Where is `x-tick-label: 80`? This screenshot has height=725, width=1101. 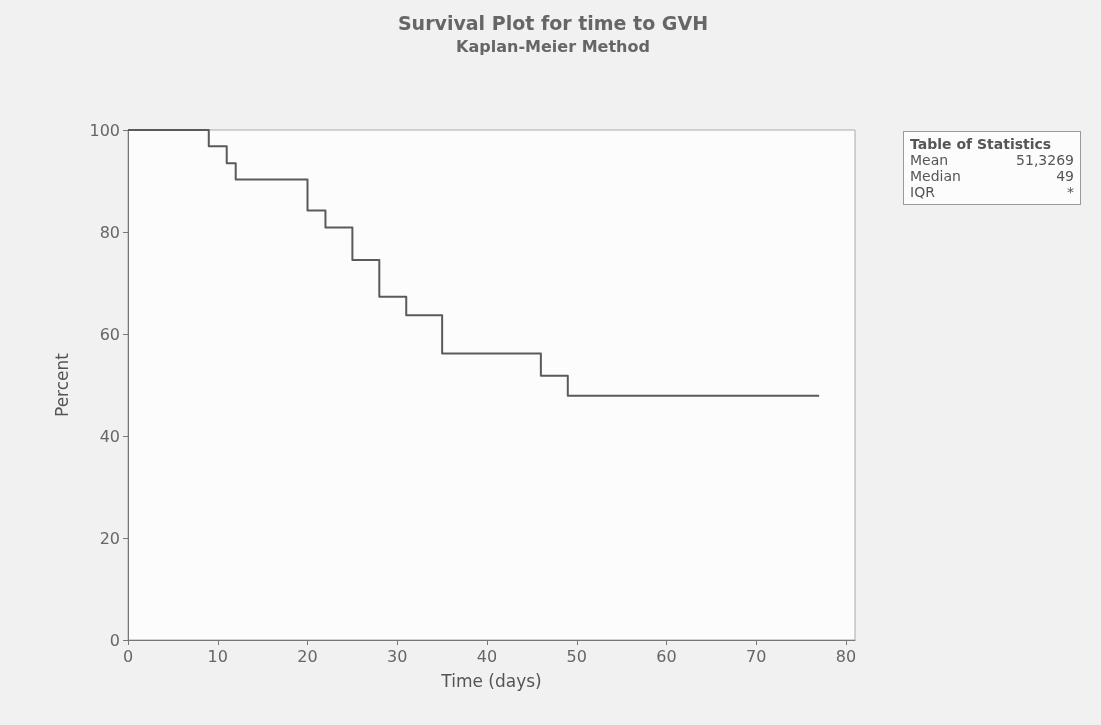 x-tick-label: 80 is located at coordinates (846, 656).